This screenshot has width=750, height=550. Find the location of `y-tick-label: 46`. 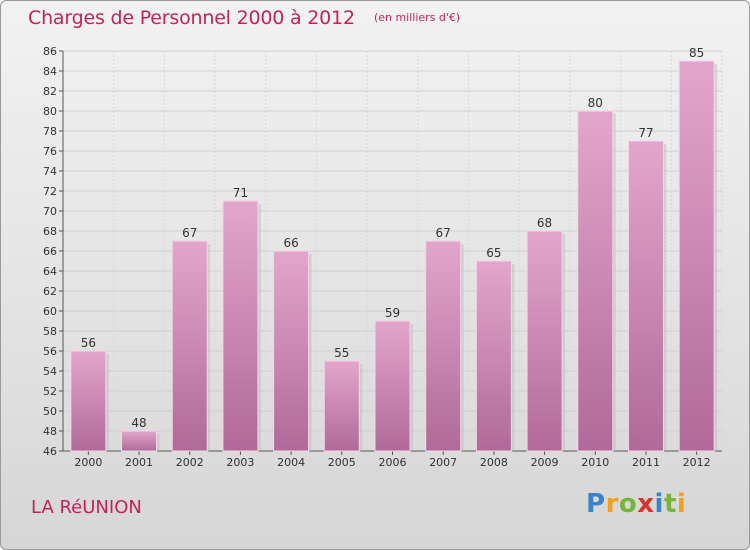

y-tick-label: 46 is located at coordinates (50, 451).